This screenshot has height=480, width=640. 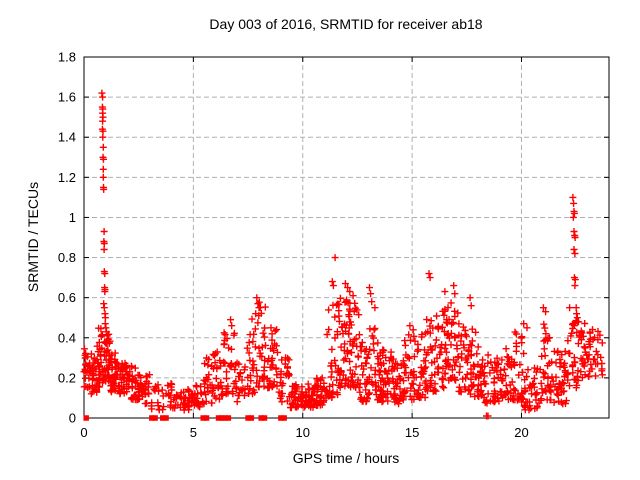 I want to click on svg-text: 1.2, so click(x=67, y=177).